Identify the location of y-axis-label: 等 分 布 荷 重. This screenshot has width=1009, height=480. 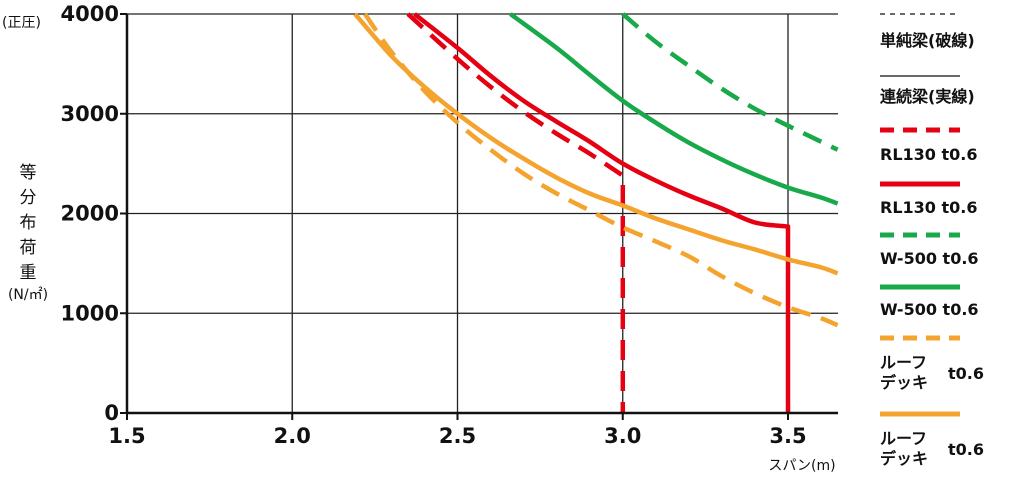
(28, 223).